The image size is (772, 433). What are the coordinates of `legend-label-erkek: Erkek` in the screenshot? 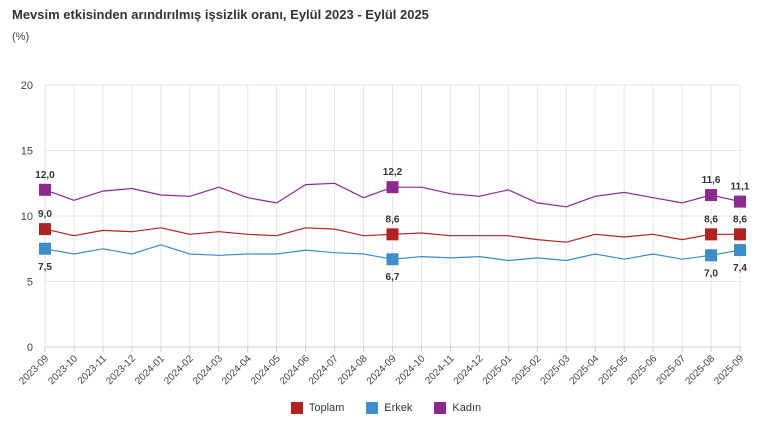 It's located at (398, 408).